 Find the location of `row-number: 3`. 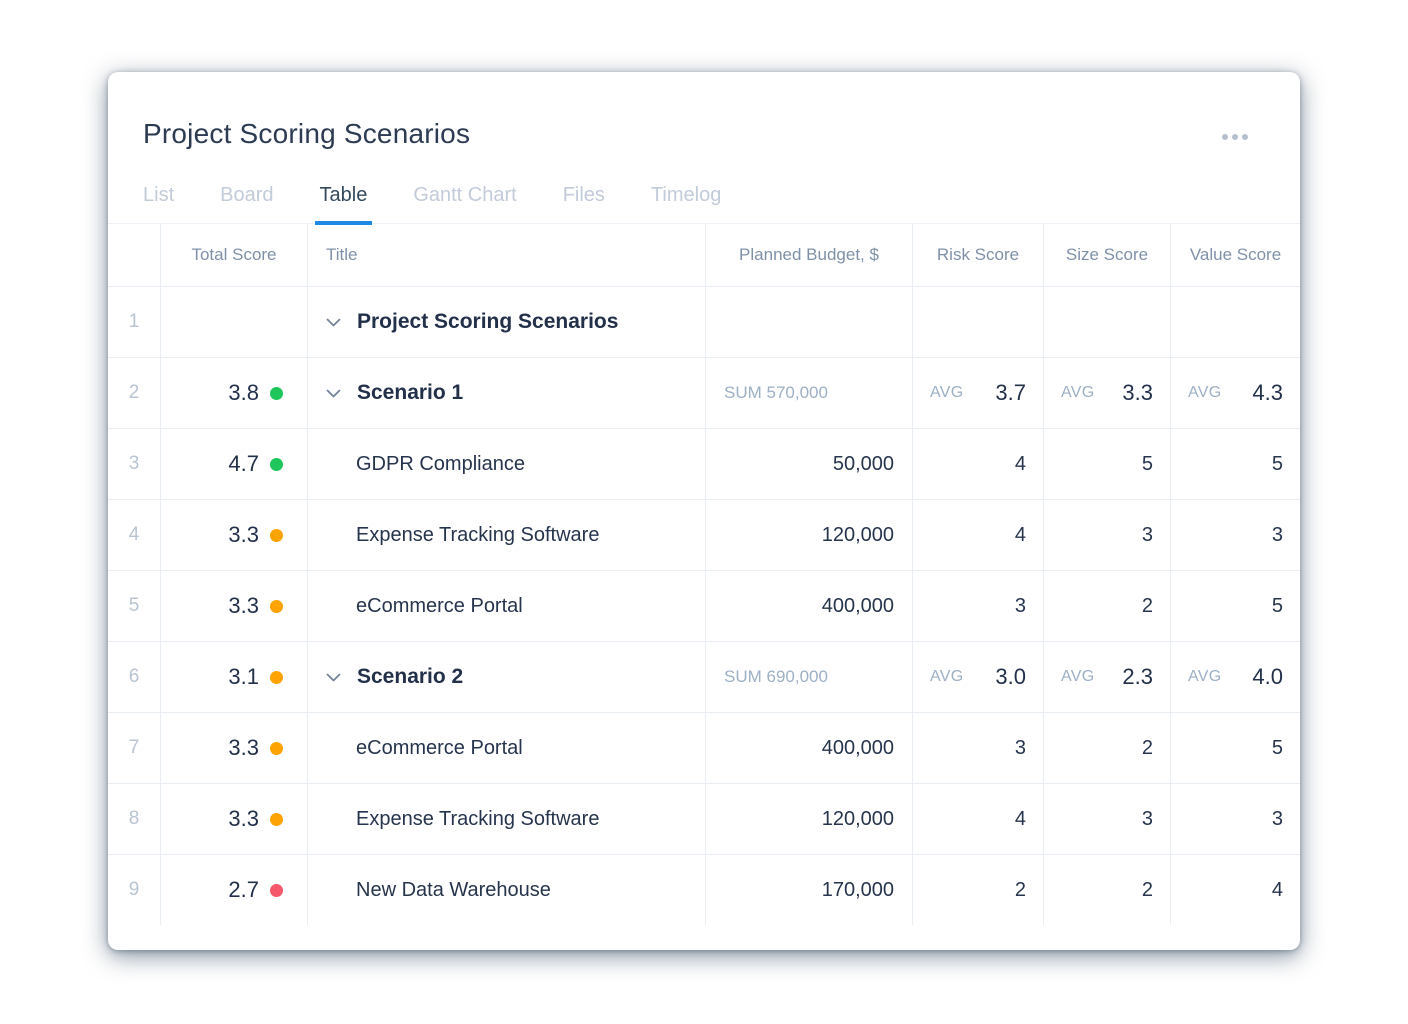

row-number: 3 is located at coordinates (134, 463).